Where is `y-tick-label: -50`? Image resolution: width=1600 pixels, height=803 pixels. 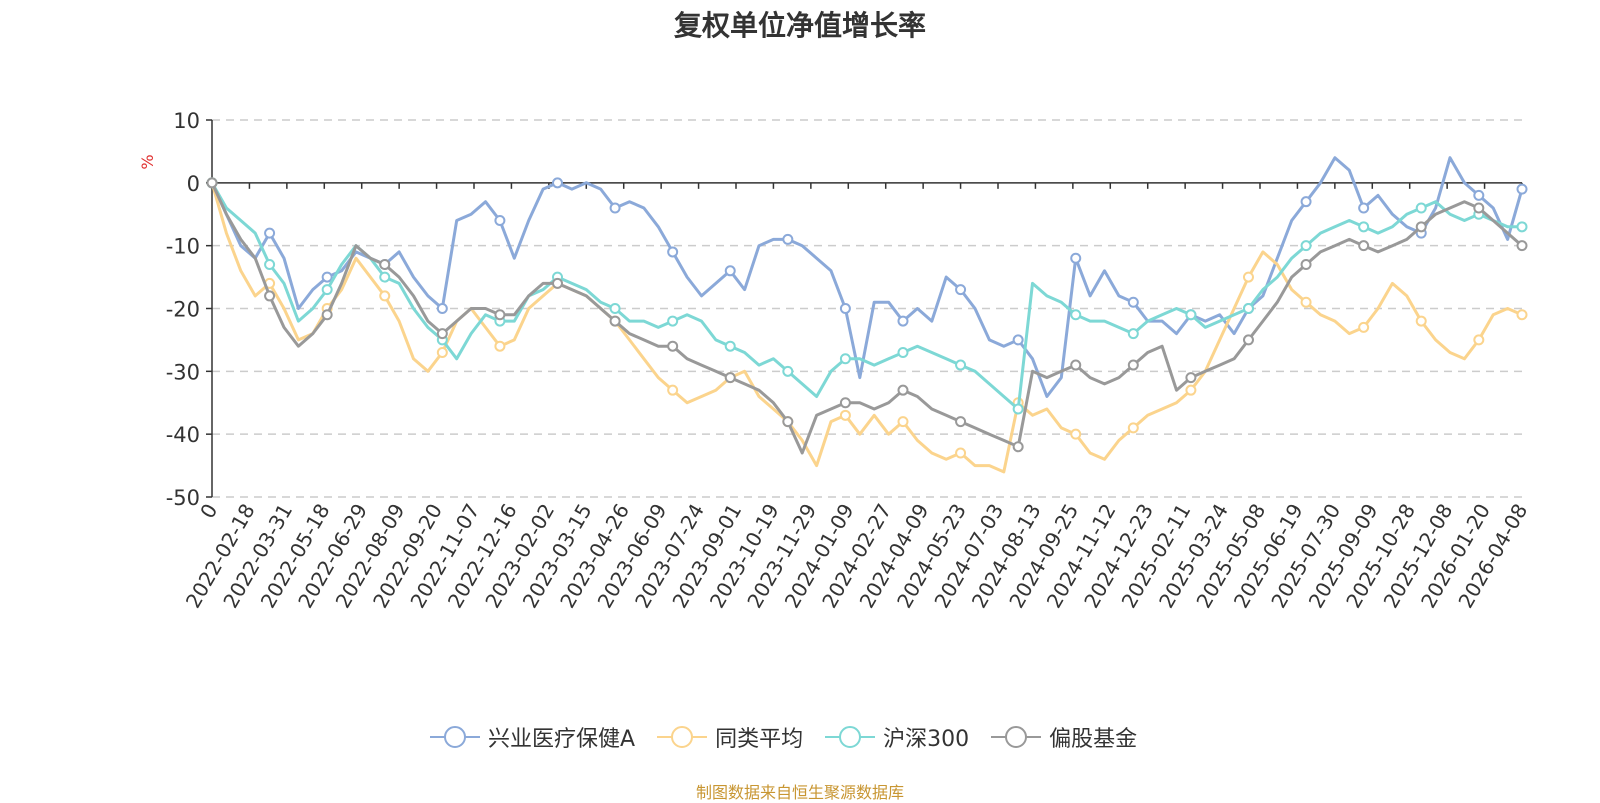
y-tick-label: -50 is located at coordinates (183, 498).